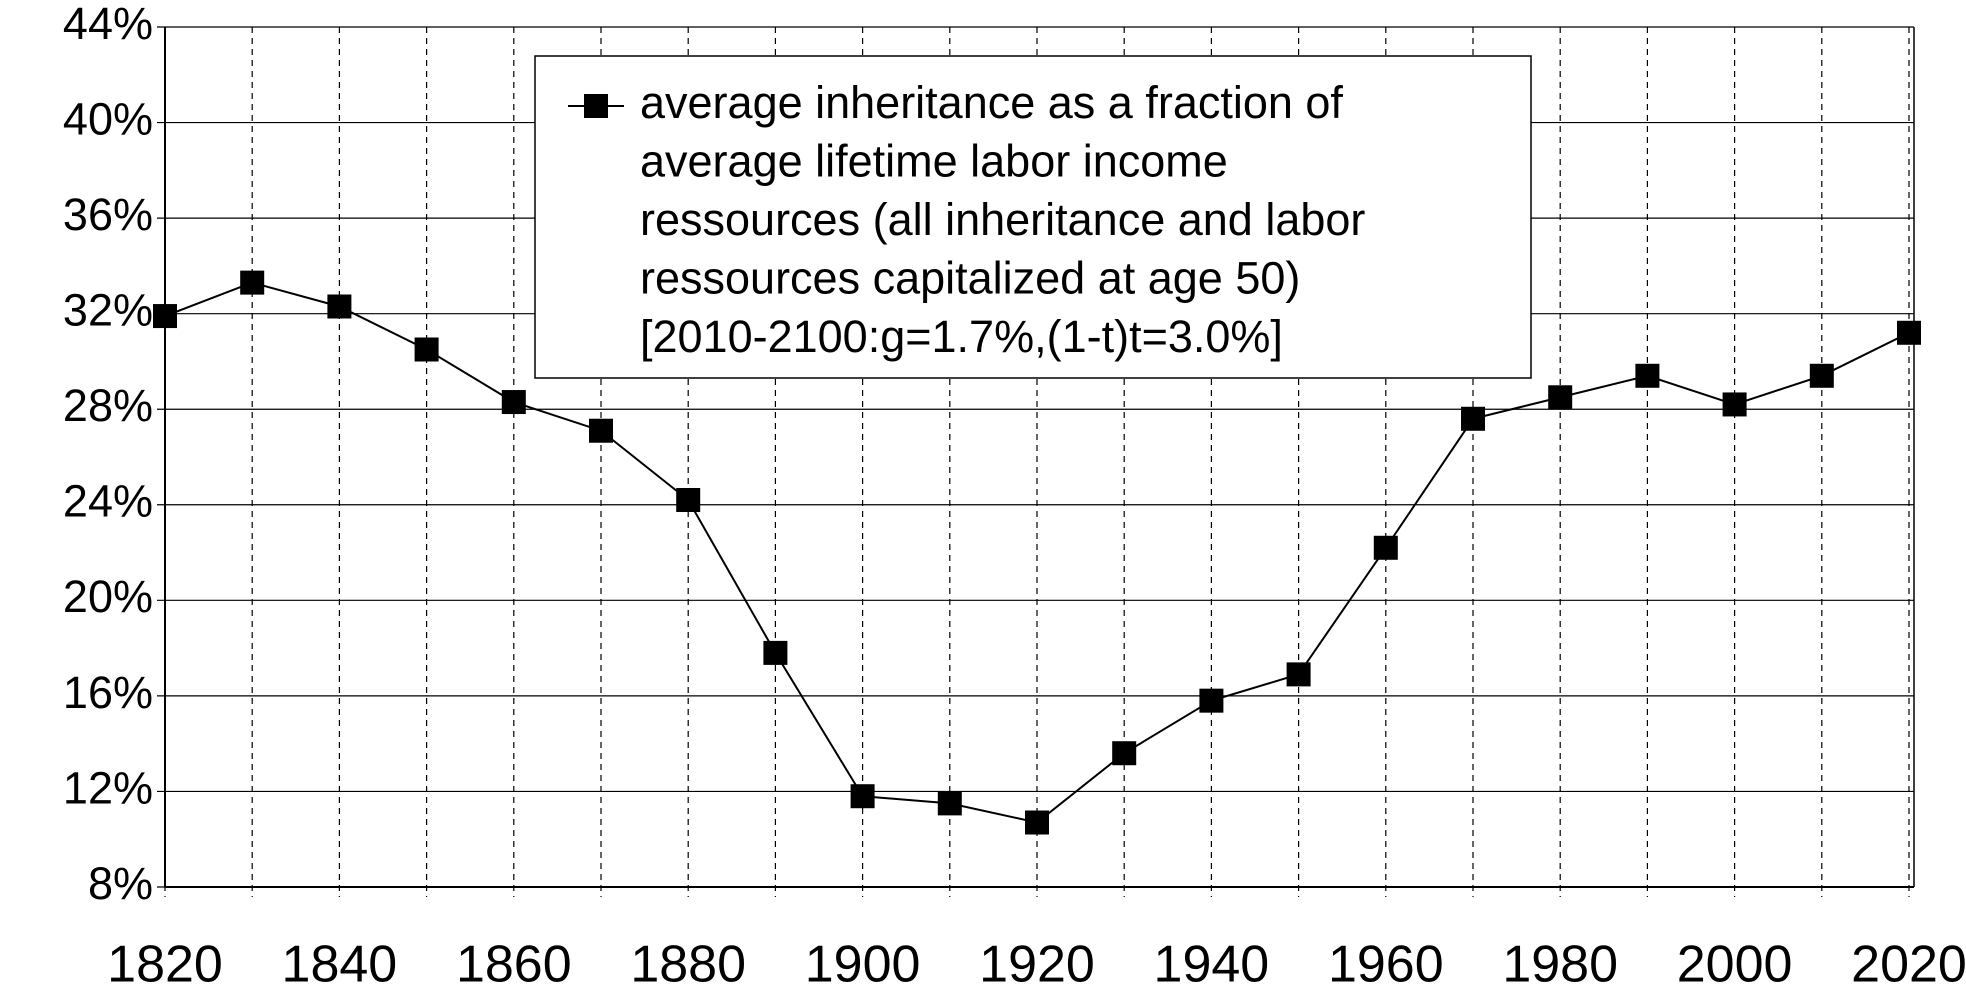 The width and height of the screenshot is (1966, 999). I want to click on x-tick-label: 1940, so click(1212, 965).